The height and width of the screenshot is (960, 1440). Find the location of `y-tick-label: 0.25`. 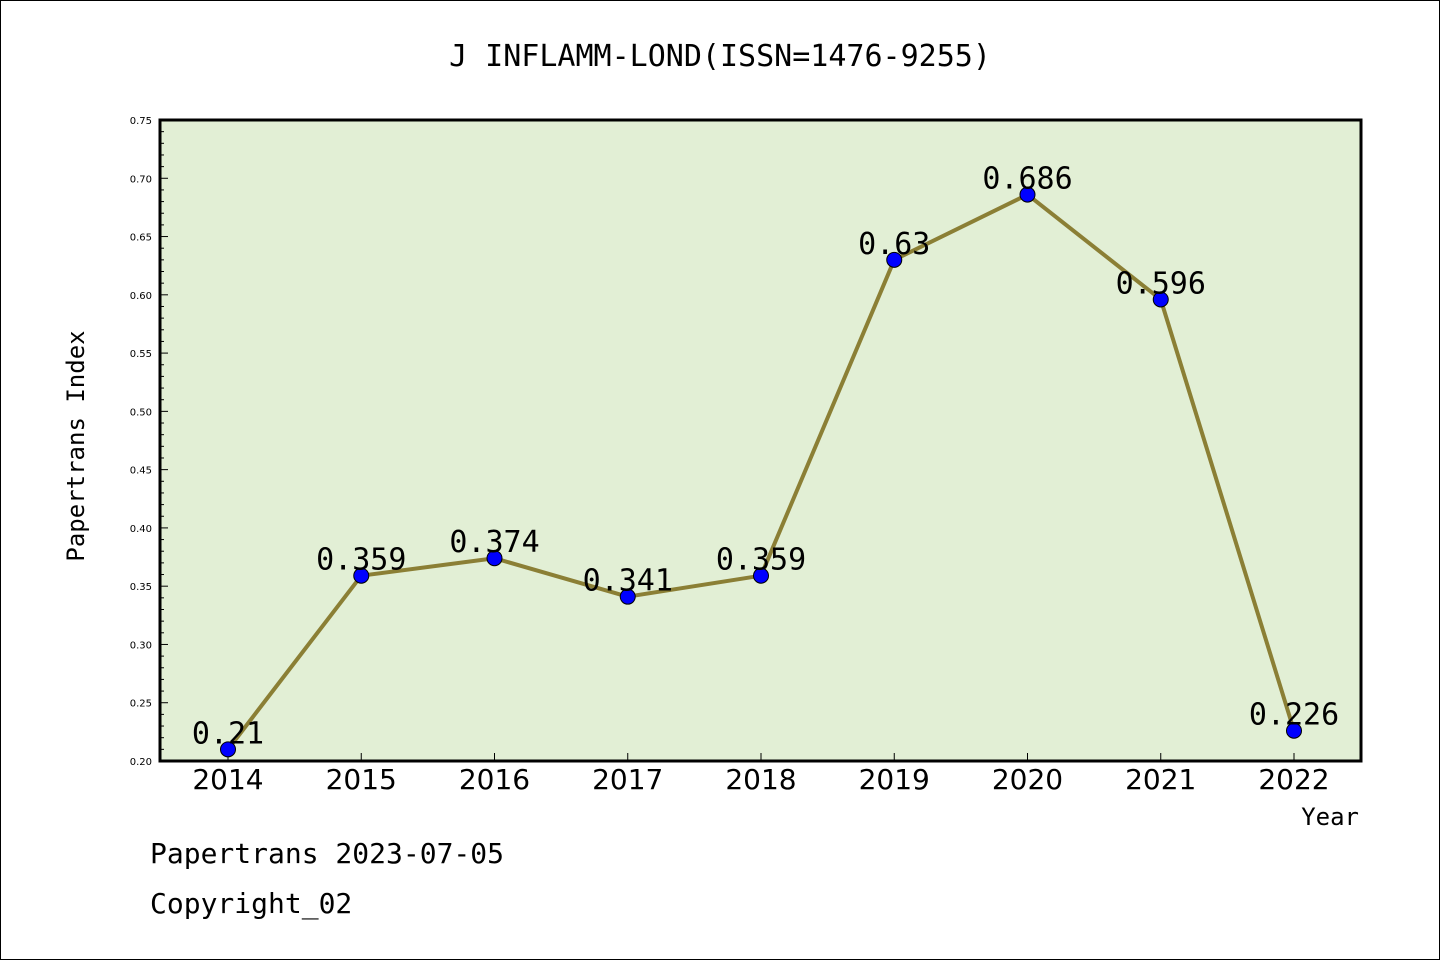

y-tick-label: 0.25 is located at coordinates (141, 704).